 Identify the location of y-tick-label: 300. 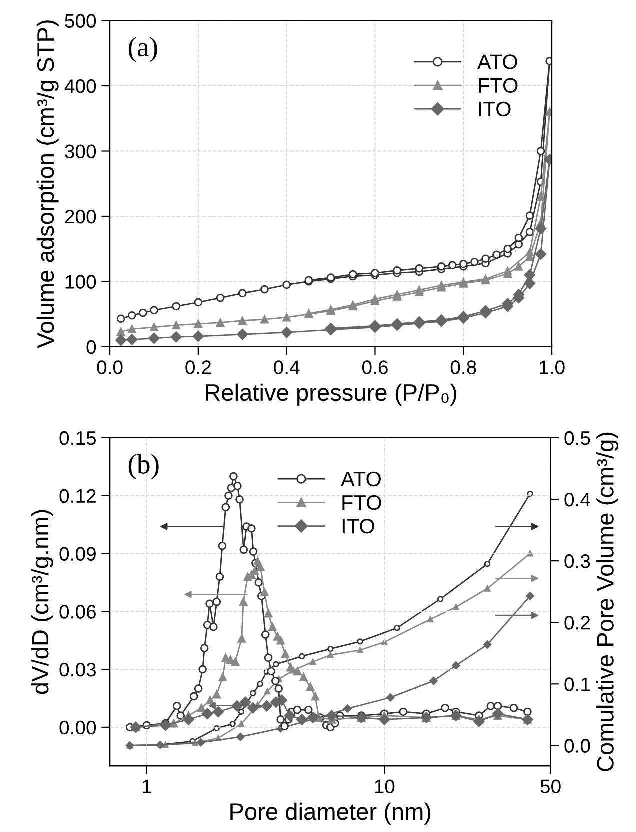
(80, 151).